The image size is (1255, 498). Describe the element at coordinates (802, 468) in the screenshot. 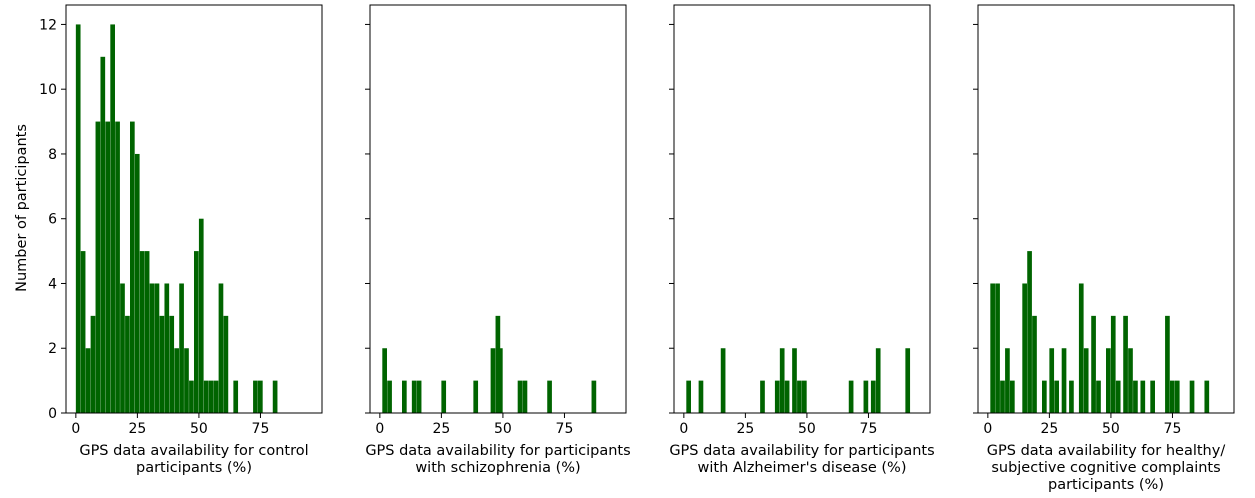

I see `x-axis-label: with Alzheimer's disease (%)` at that location.